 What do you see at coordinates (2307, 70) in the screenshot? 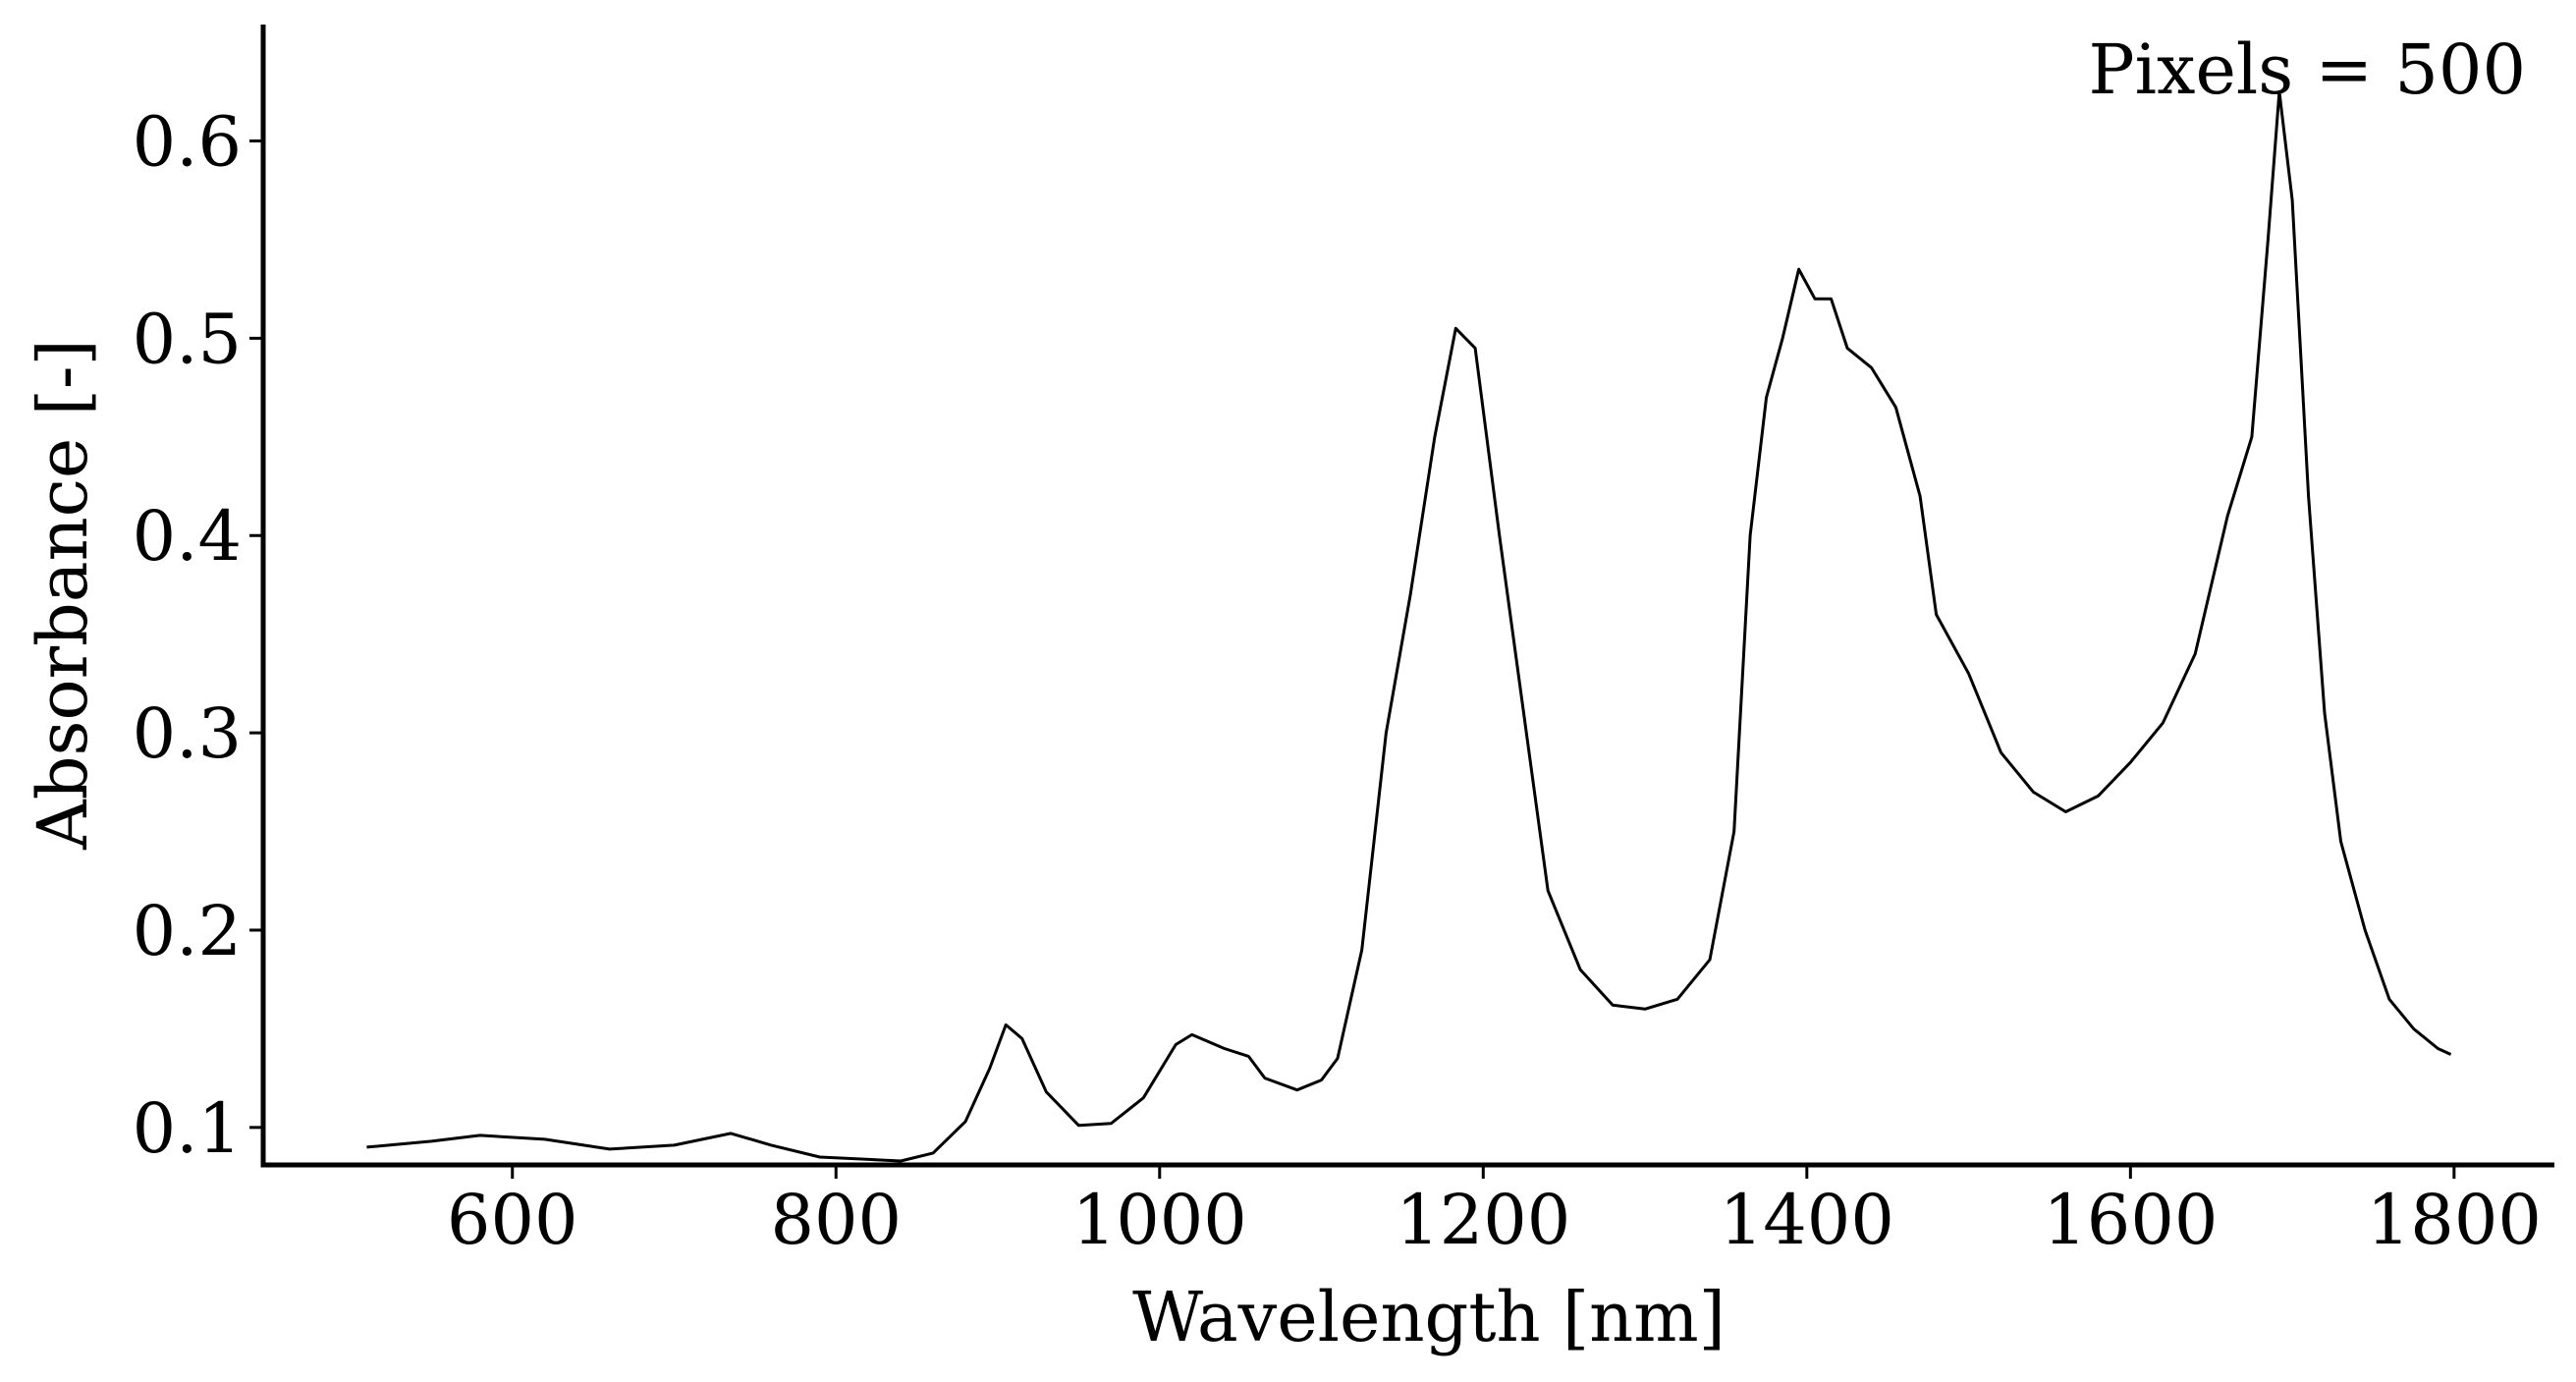
I see `annotation: Pixels = 500` at bounding box center [2307, 70].